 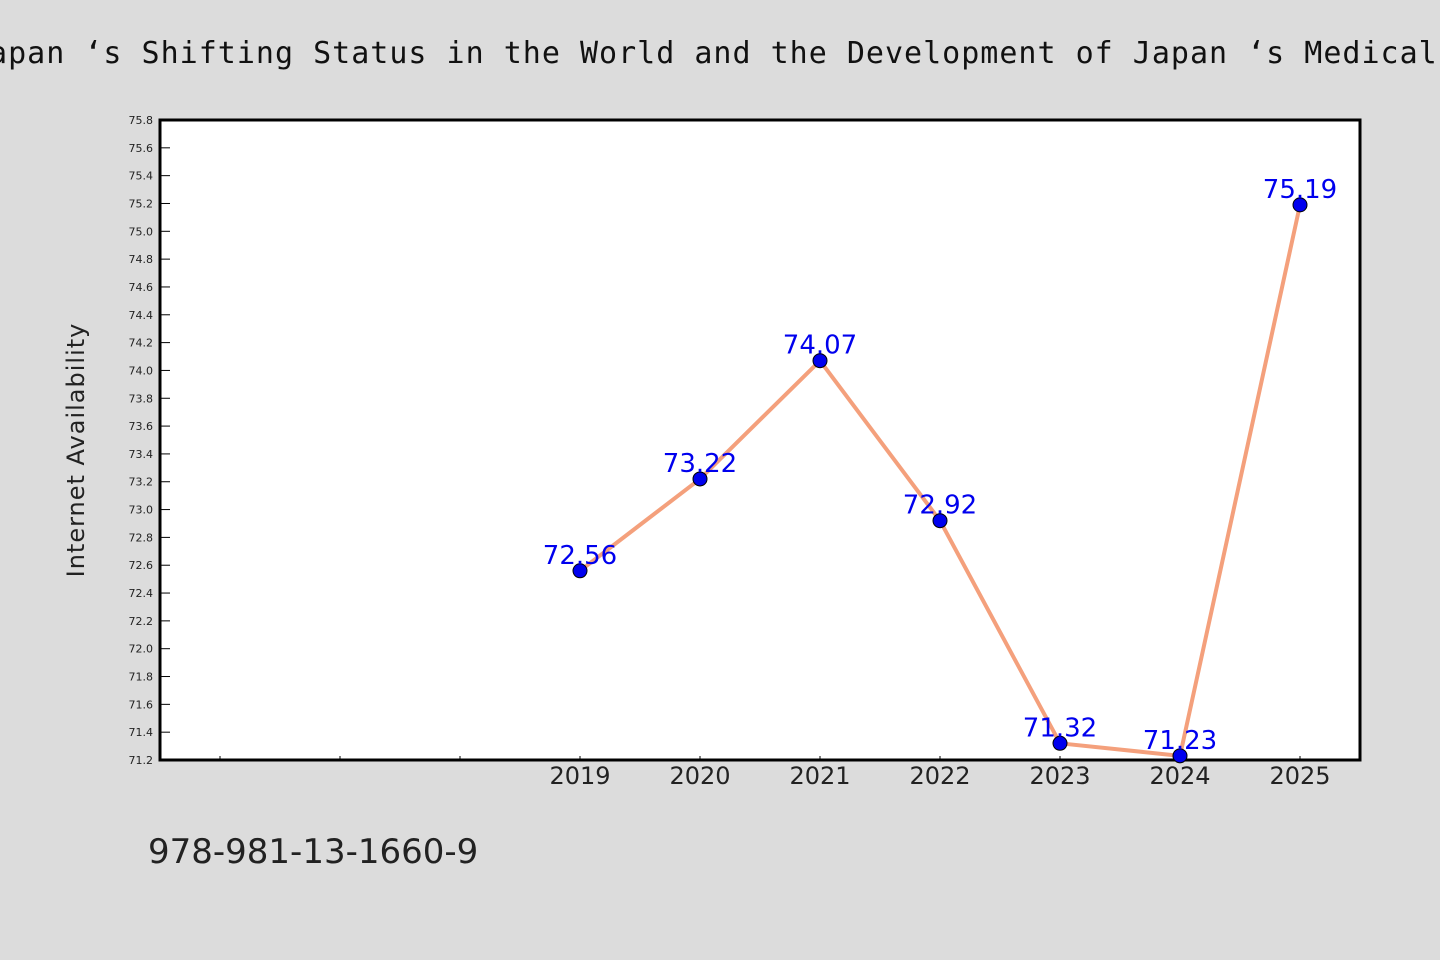 I want to click on data-label: 72.56, so click(x=580, y=556).